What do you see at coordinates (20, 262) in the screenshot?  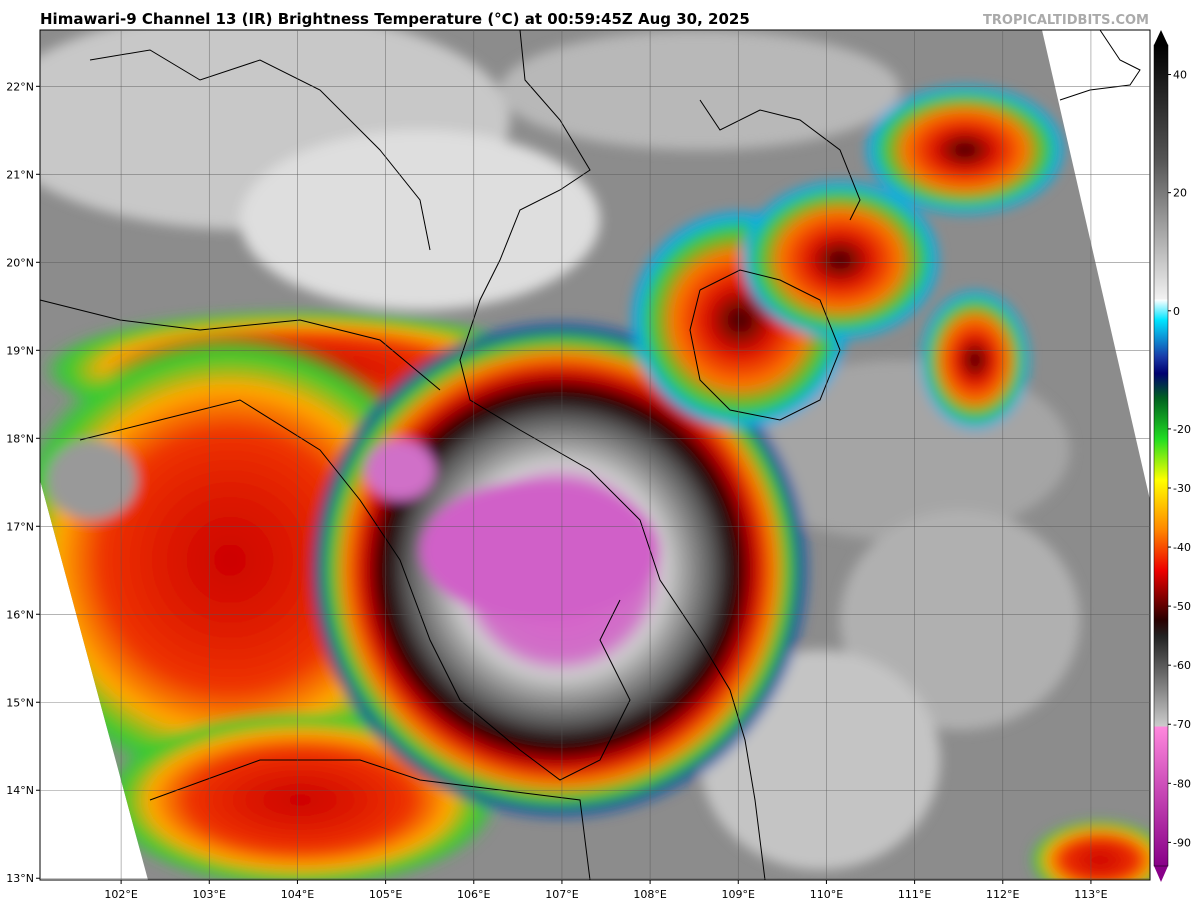 I see `y-tick-label: 20°N` at bounding box center [20, 262].